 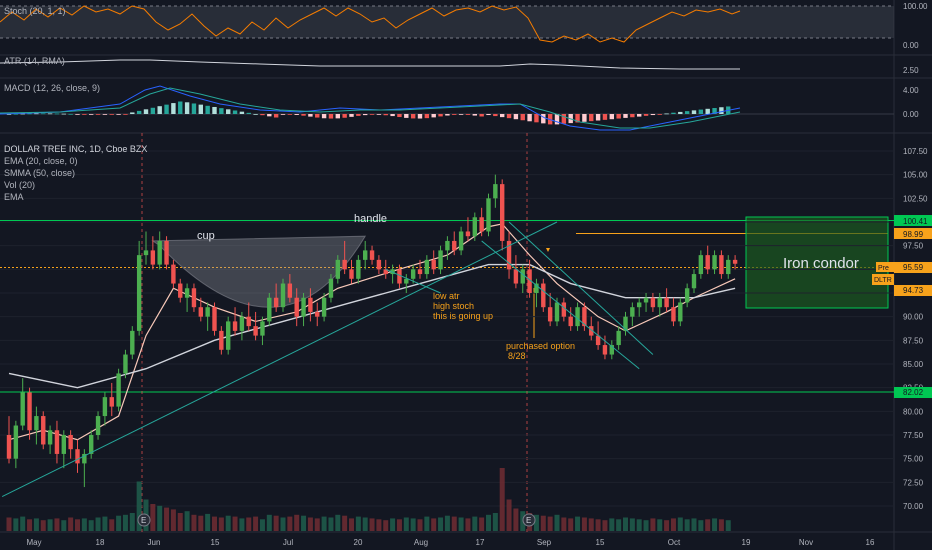 I want to click on time-tick-label: 15, so click(x=600, y=542).